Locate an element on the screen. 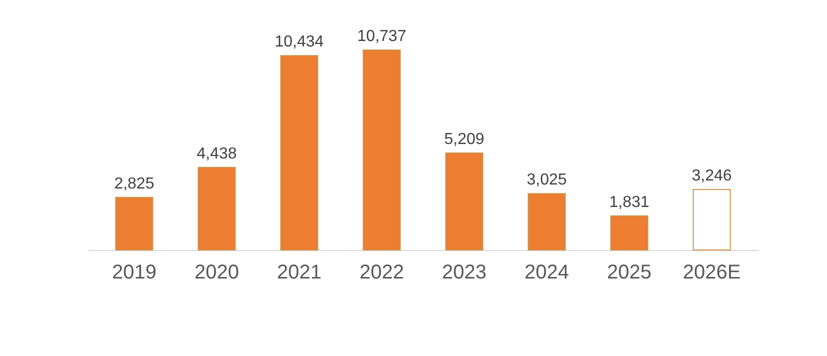 This screenshot has width=827, height=356. data-label: 4,438 is located at coordinates (216, 153).